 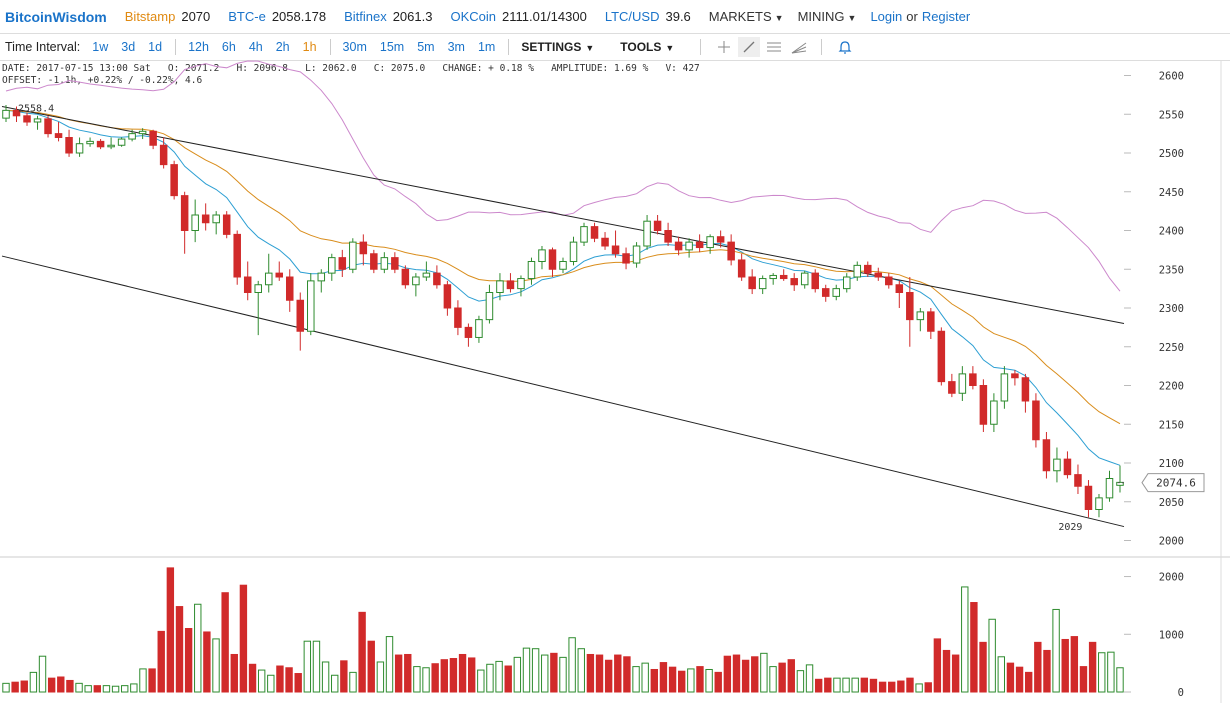 What do you see at coordinates (128, 46) in the screenshot?
I see `interval-button-3d: 3d` at bounding box center [128, 46].